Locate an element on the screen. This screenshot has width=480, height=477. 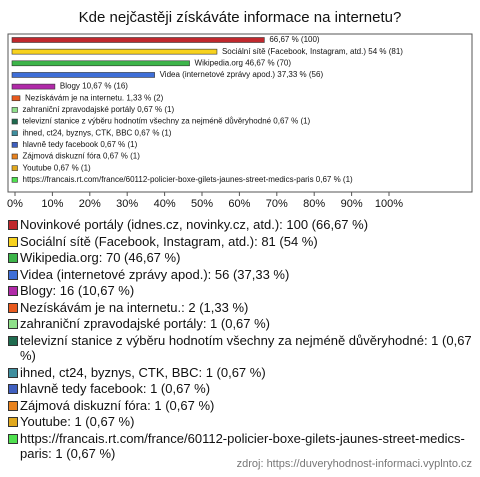
x-tick-label: 40% is located at coordinates (165, 204).